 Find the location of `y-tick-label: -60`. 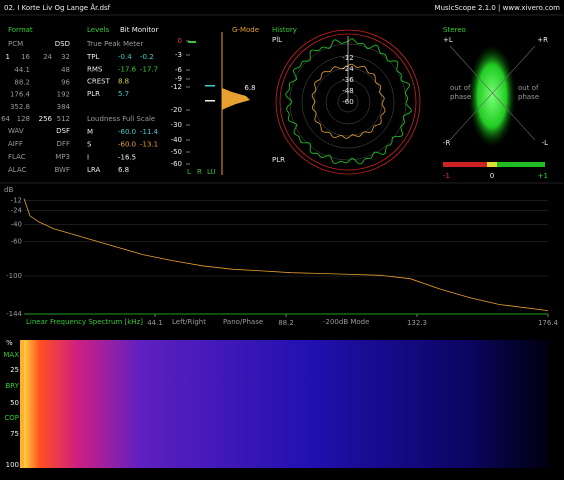

y-tick-label: -60 is located at coordinates (16, 242).